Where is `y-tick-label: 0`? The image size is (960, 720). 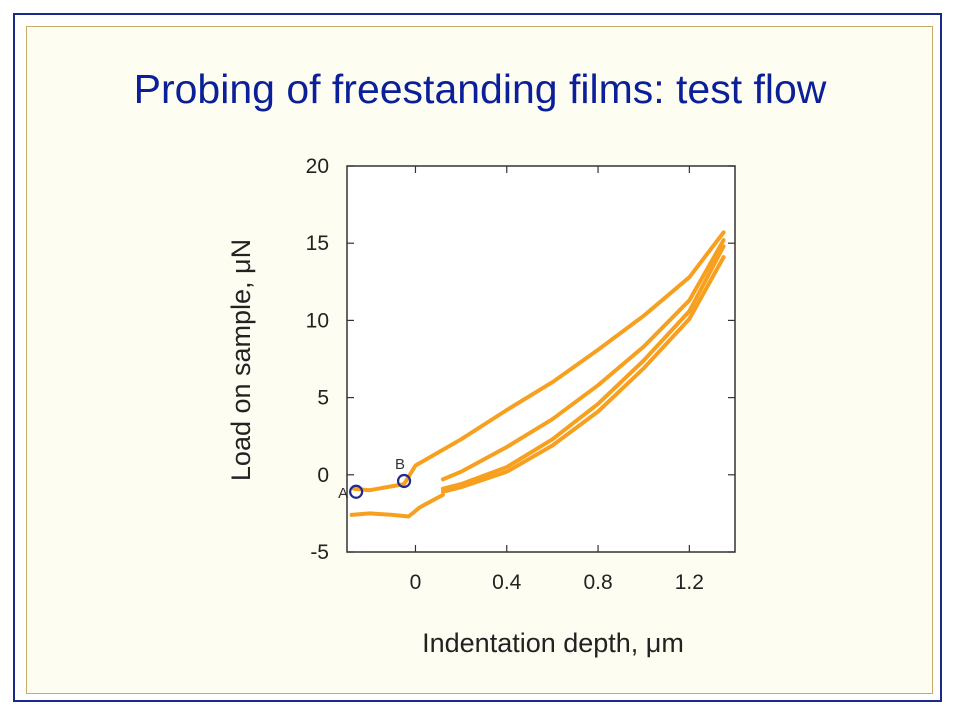
y-tick-label: 0 is located at coordinates (323, 475).